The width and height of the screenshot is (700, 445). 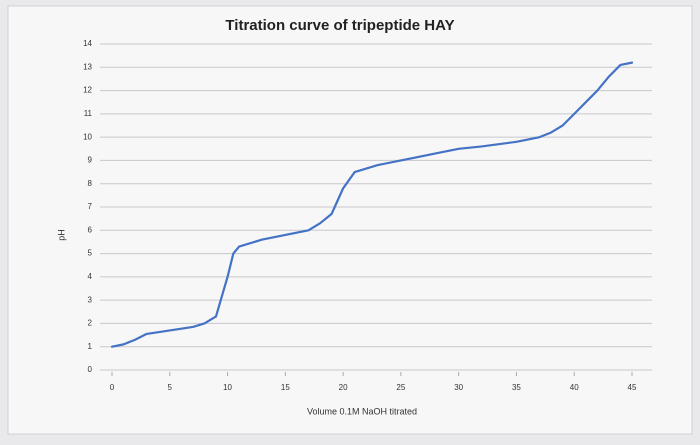 I want to click on y-tick-label: 7, so click(x=90, y=206).